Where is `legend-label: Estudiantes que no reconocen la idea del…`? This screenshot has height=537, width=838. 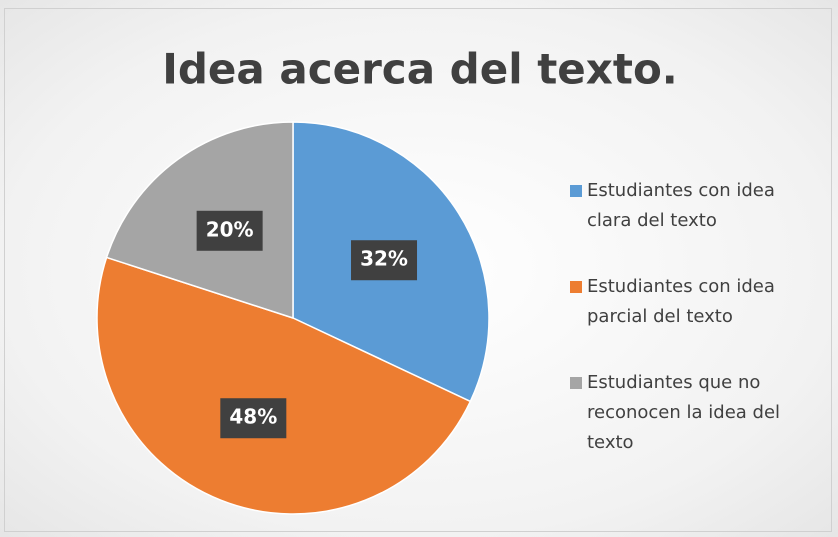 legend-label: Estudiantes que no reconocen la idea del… is located at coordinates (684, 412).